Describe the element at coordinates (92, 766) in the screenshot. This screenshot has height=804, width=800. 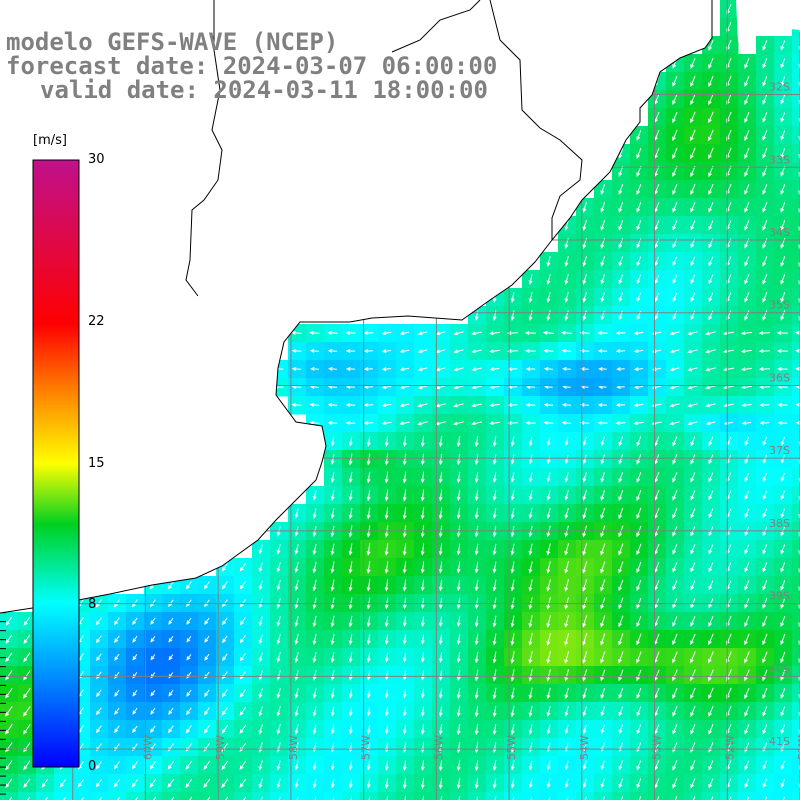
I see `colorbar-tick-label: 0` at that location.